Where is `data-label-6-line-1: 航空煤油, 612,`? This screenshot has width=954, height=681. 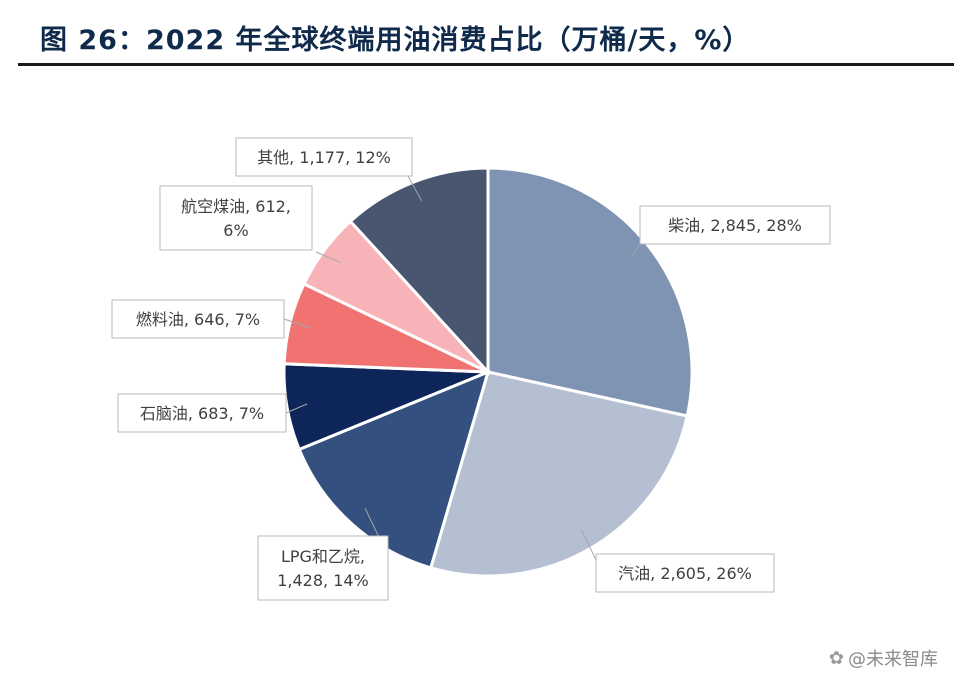
data-label-6-line-1: 航空煤油, 612, is located at coordinates (236, 206).